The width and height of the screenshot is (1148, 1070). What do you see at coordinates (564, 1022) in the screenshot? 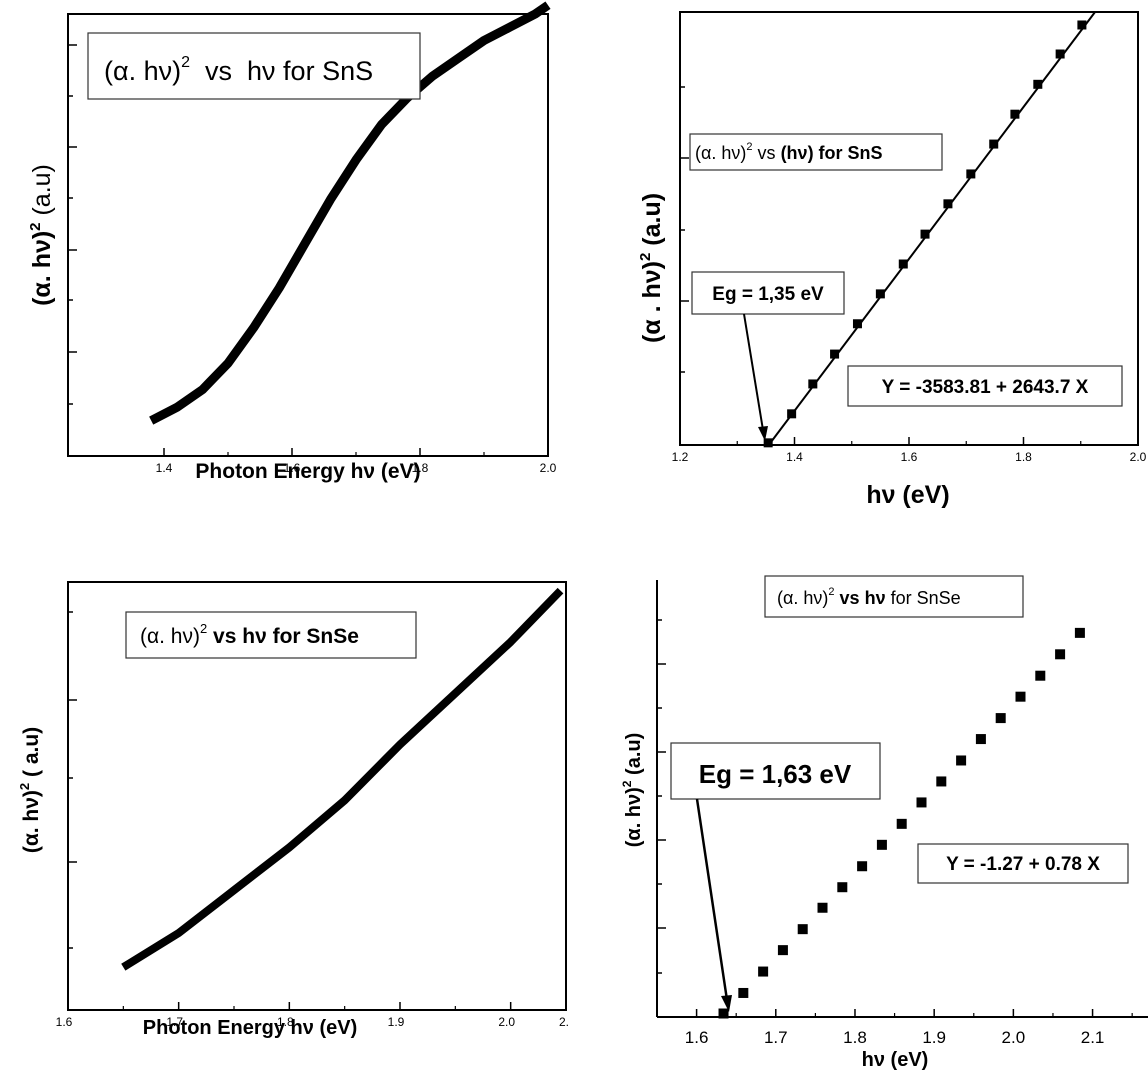
I see `x-tick-label: 2.` at bounding box center [564, 1022].